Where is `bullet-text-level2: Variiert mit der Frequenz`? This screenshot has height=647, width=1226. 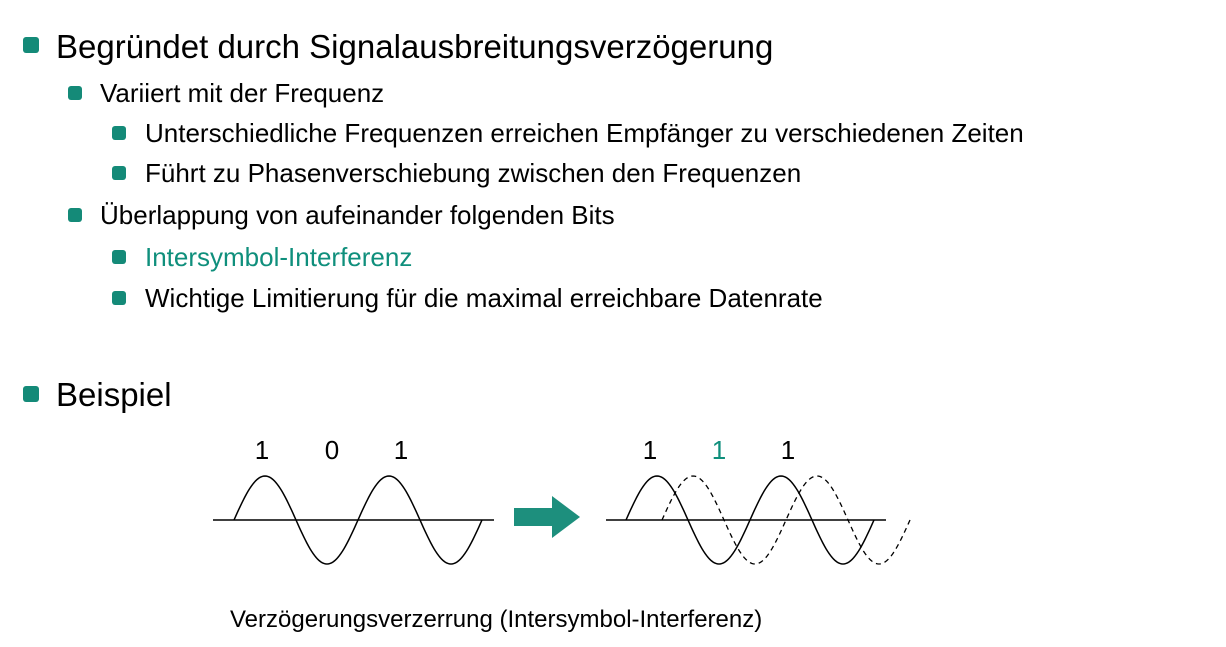
bullet-text-level2: Variiert mit der Frequenz is located at coordinates (242, 93).